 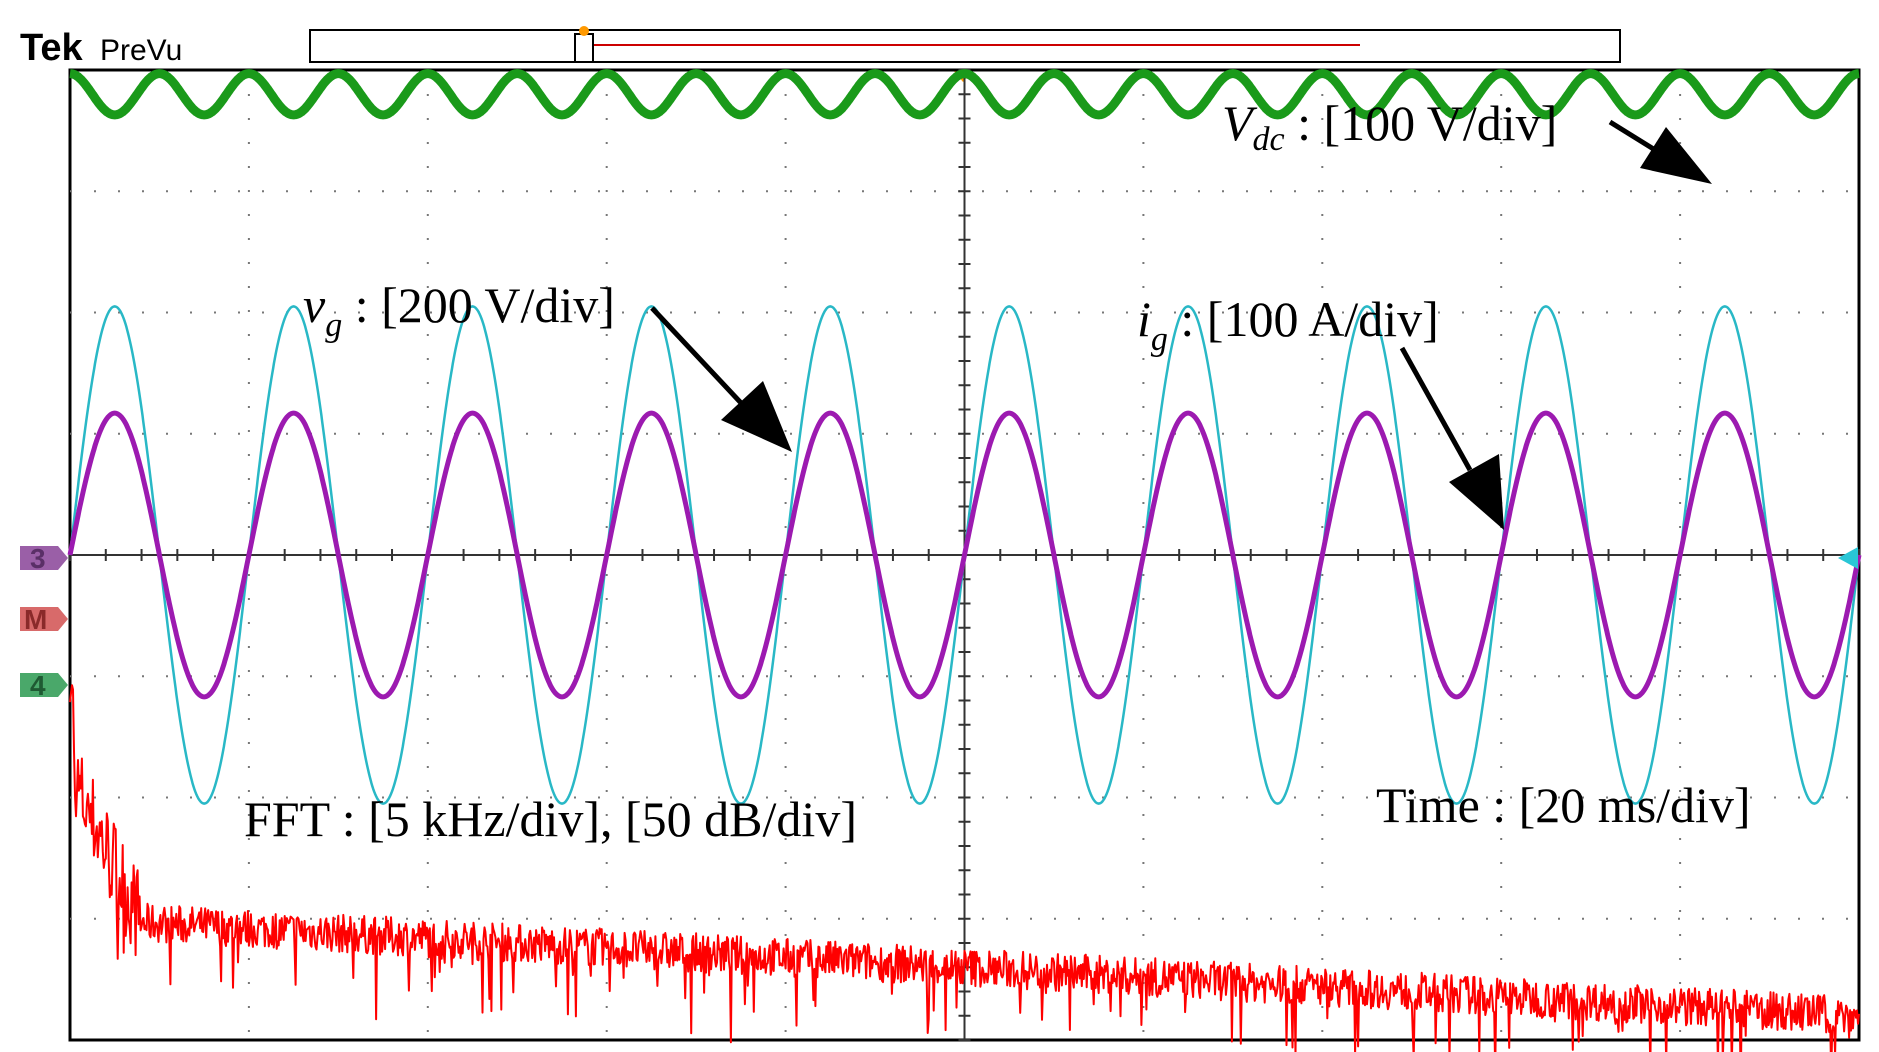 I want to click on channel-4-label: 4, so click(x=38, y=685).